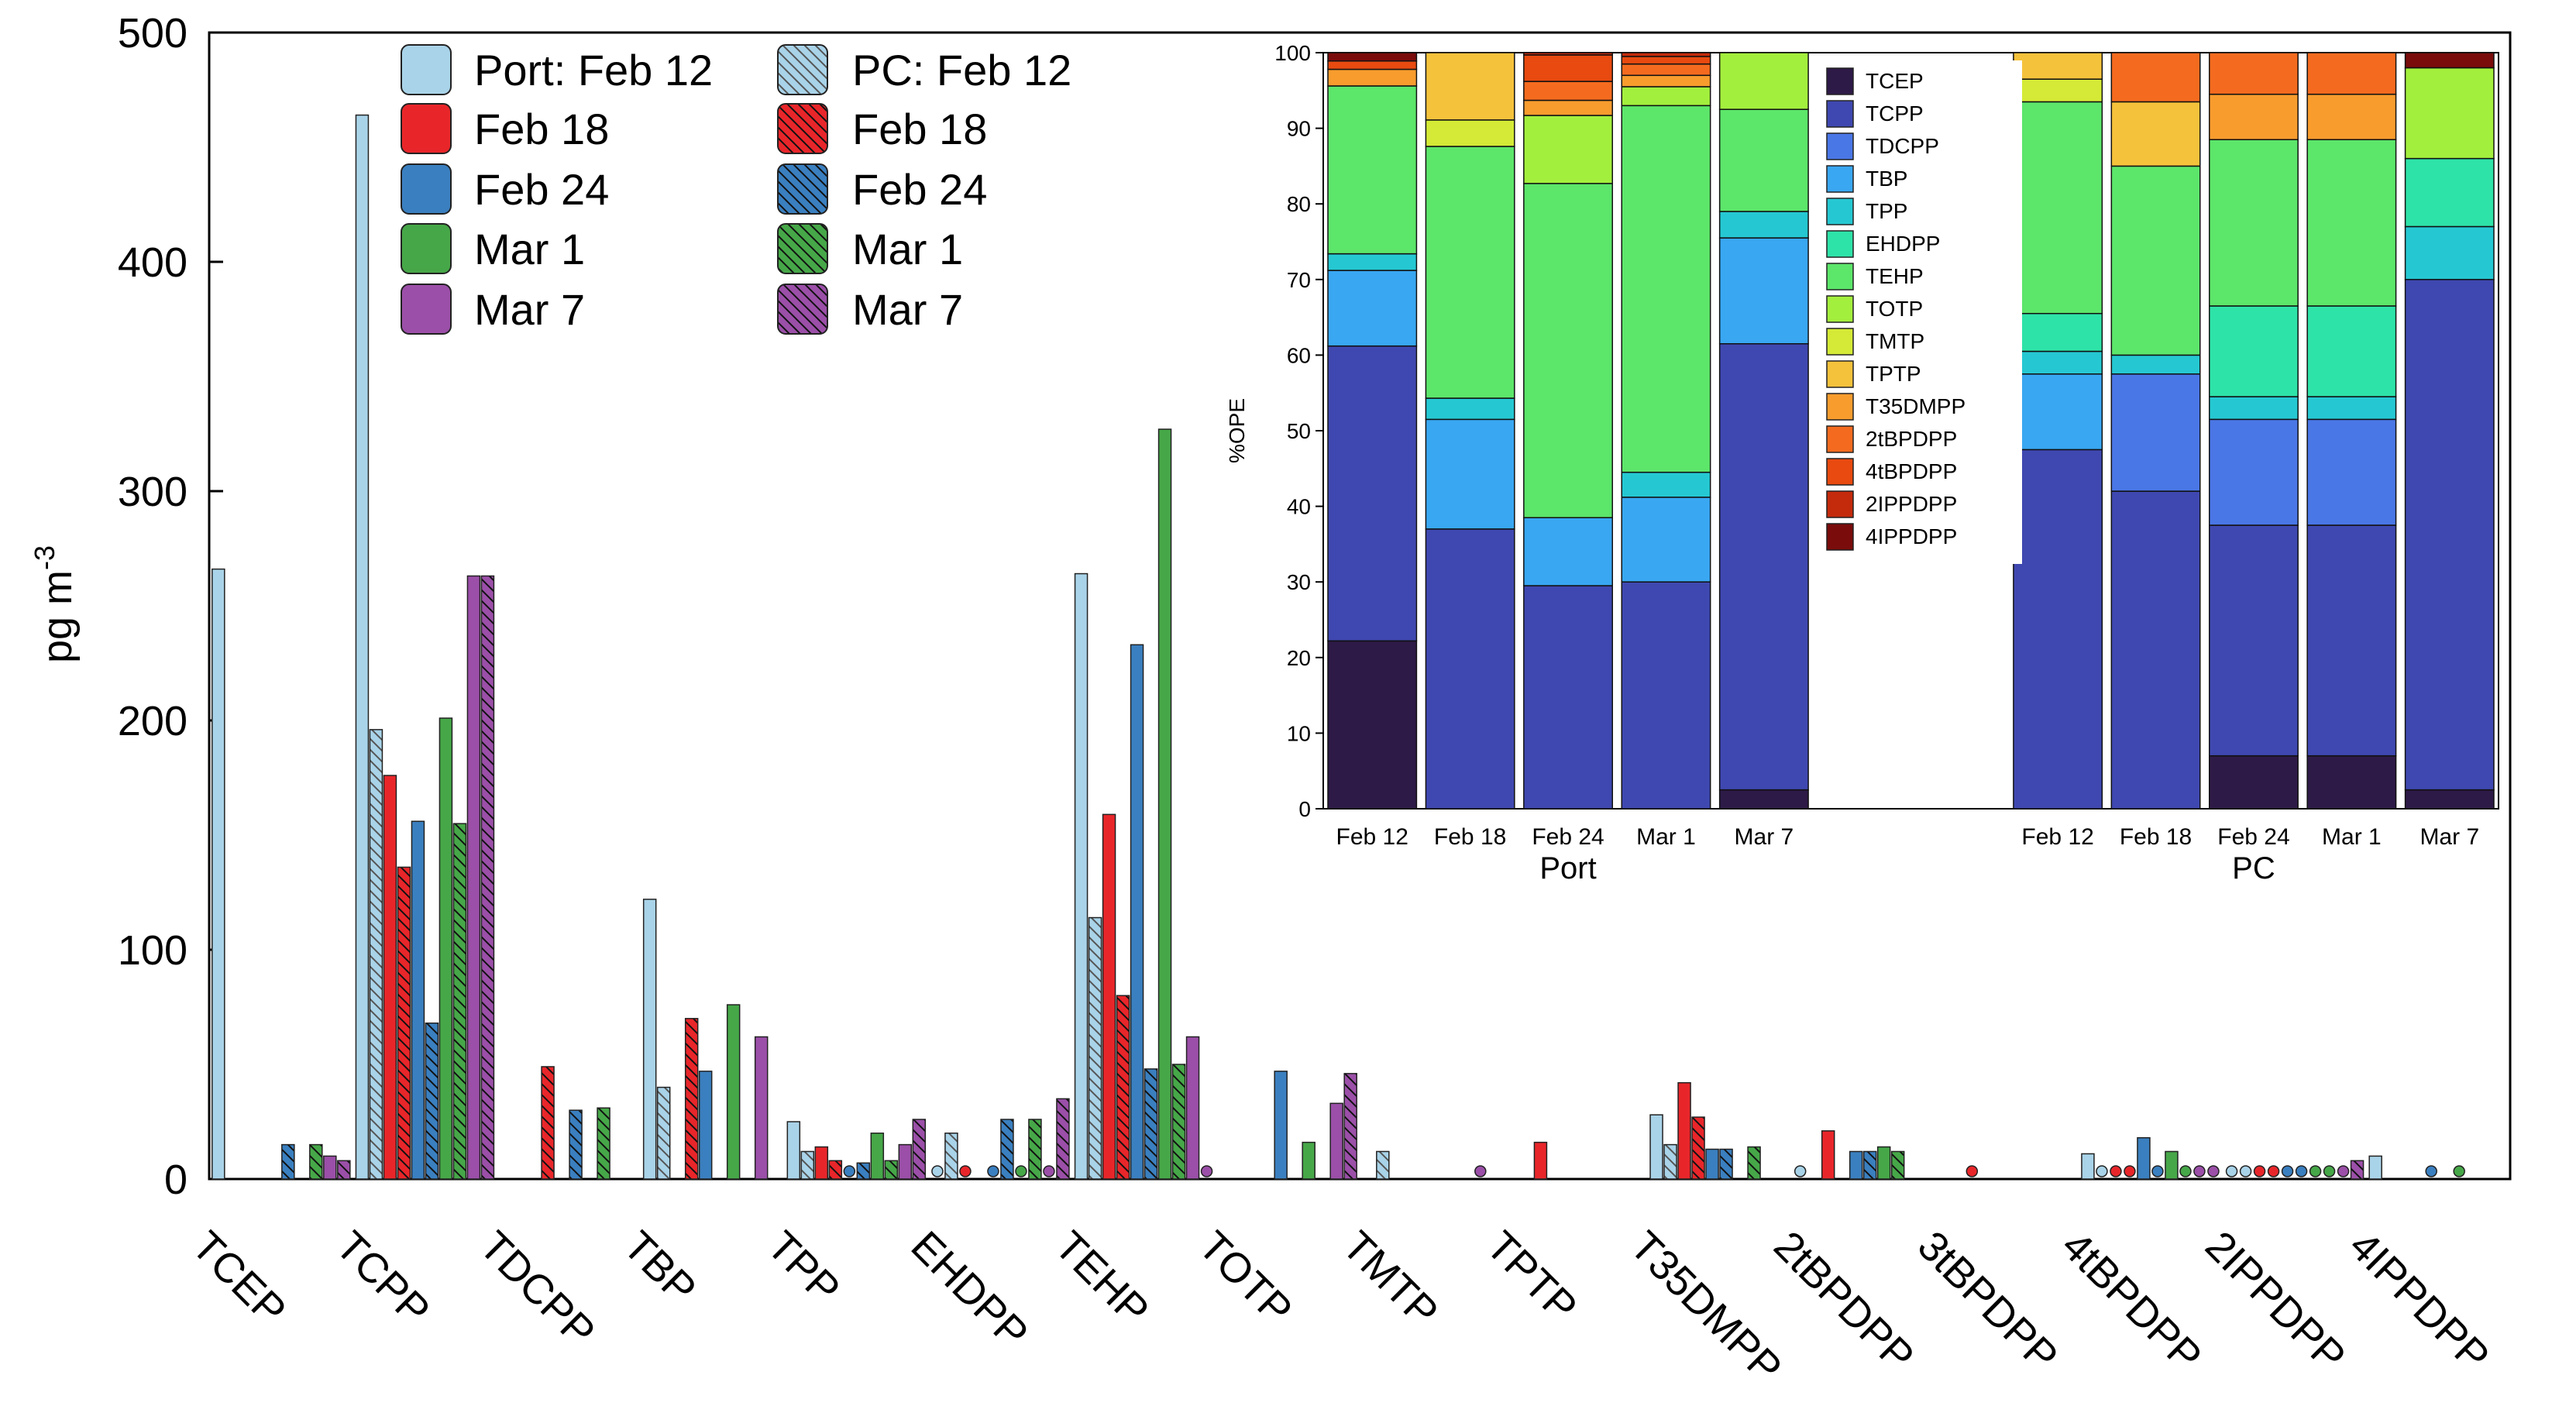  What do you see at coordinates (152, 33) in the screenshot?
I see `y-tick-label: 500` at bounding box center [152, 33].